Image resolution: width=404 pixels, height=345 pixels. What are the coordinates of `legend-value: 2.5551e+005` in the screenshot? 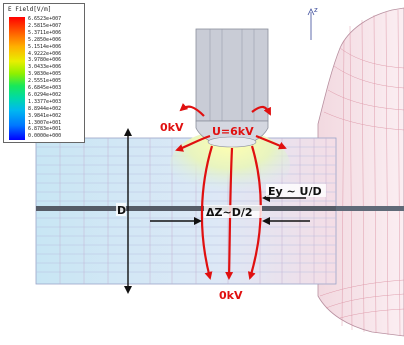 It's located at (45, 81).